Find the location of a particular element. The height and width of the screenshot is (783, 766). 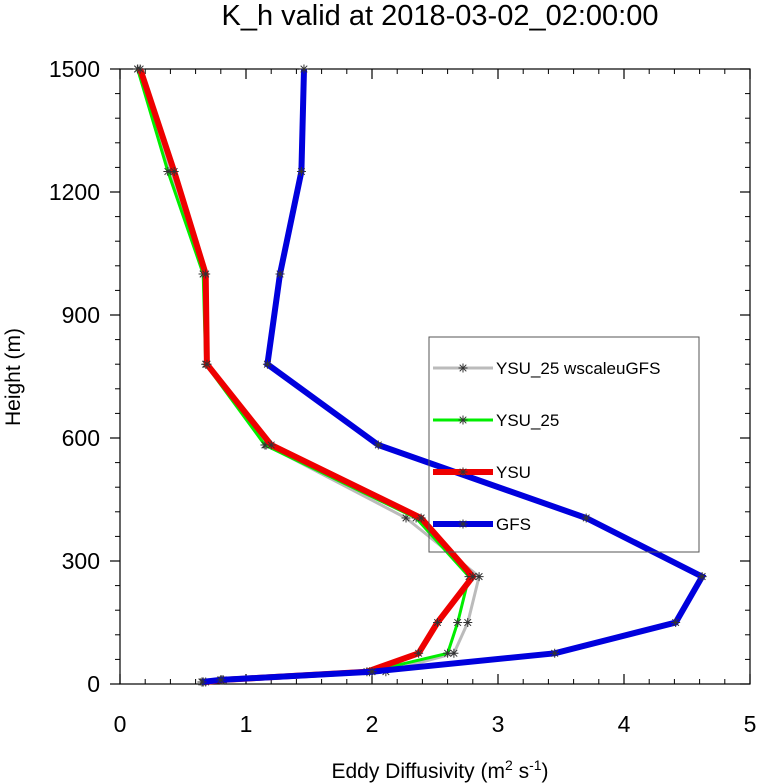

legend: YSU_25 wscaleuGFS YSU_25 YSU GFS is located at coordinates (564, 444).